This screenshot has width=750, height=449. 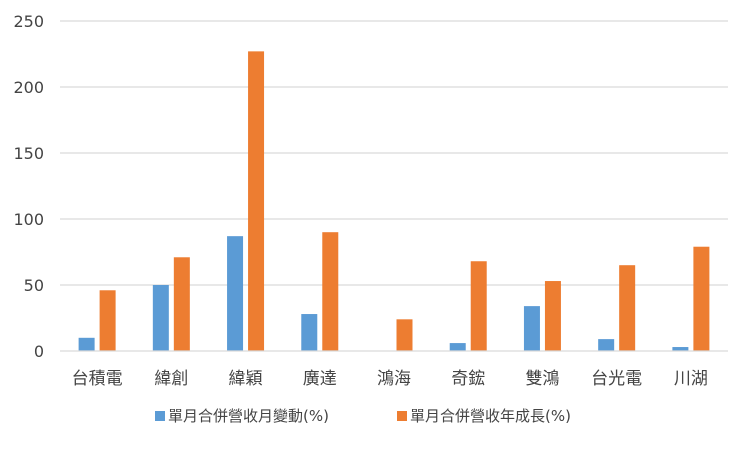 What do you see at coordinates (28, 87) in the screenshot?
I see `y-tick-label: 200` at bounding box center [28, 87].